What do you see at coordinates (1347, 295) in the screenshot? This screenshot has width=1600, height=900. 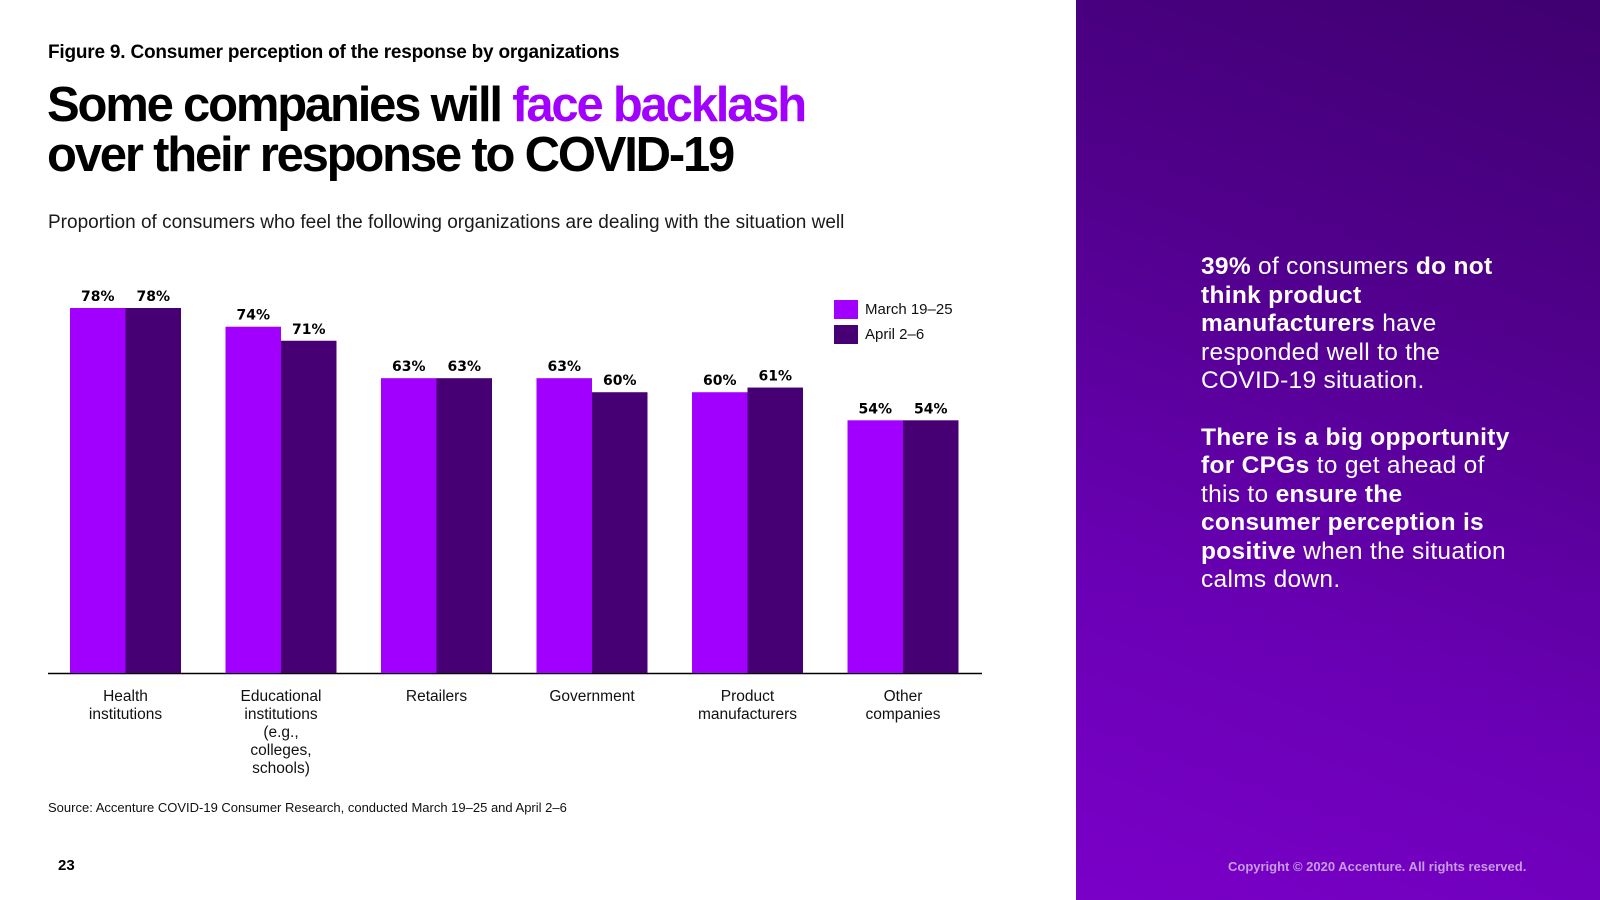 I see `callout-run: do not think product manufacturers` at bounding box center [1347, 295].